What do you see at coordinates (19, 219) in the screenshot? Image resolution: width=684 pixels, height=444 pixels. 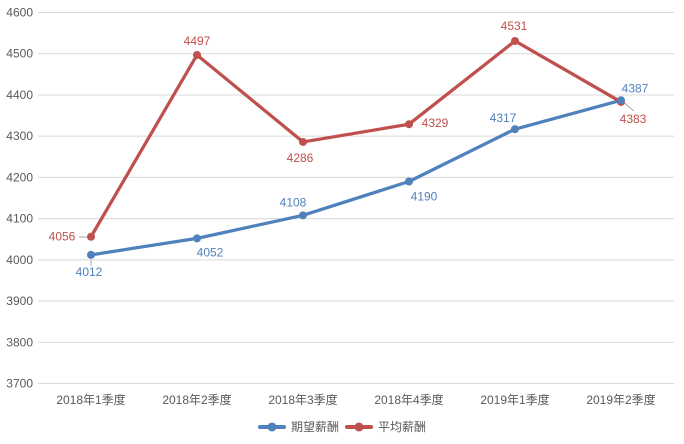 I see `y-axis-tick-label: 4100` at bounding box center [19, 219].